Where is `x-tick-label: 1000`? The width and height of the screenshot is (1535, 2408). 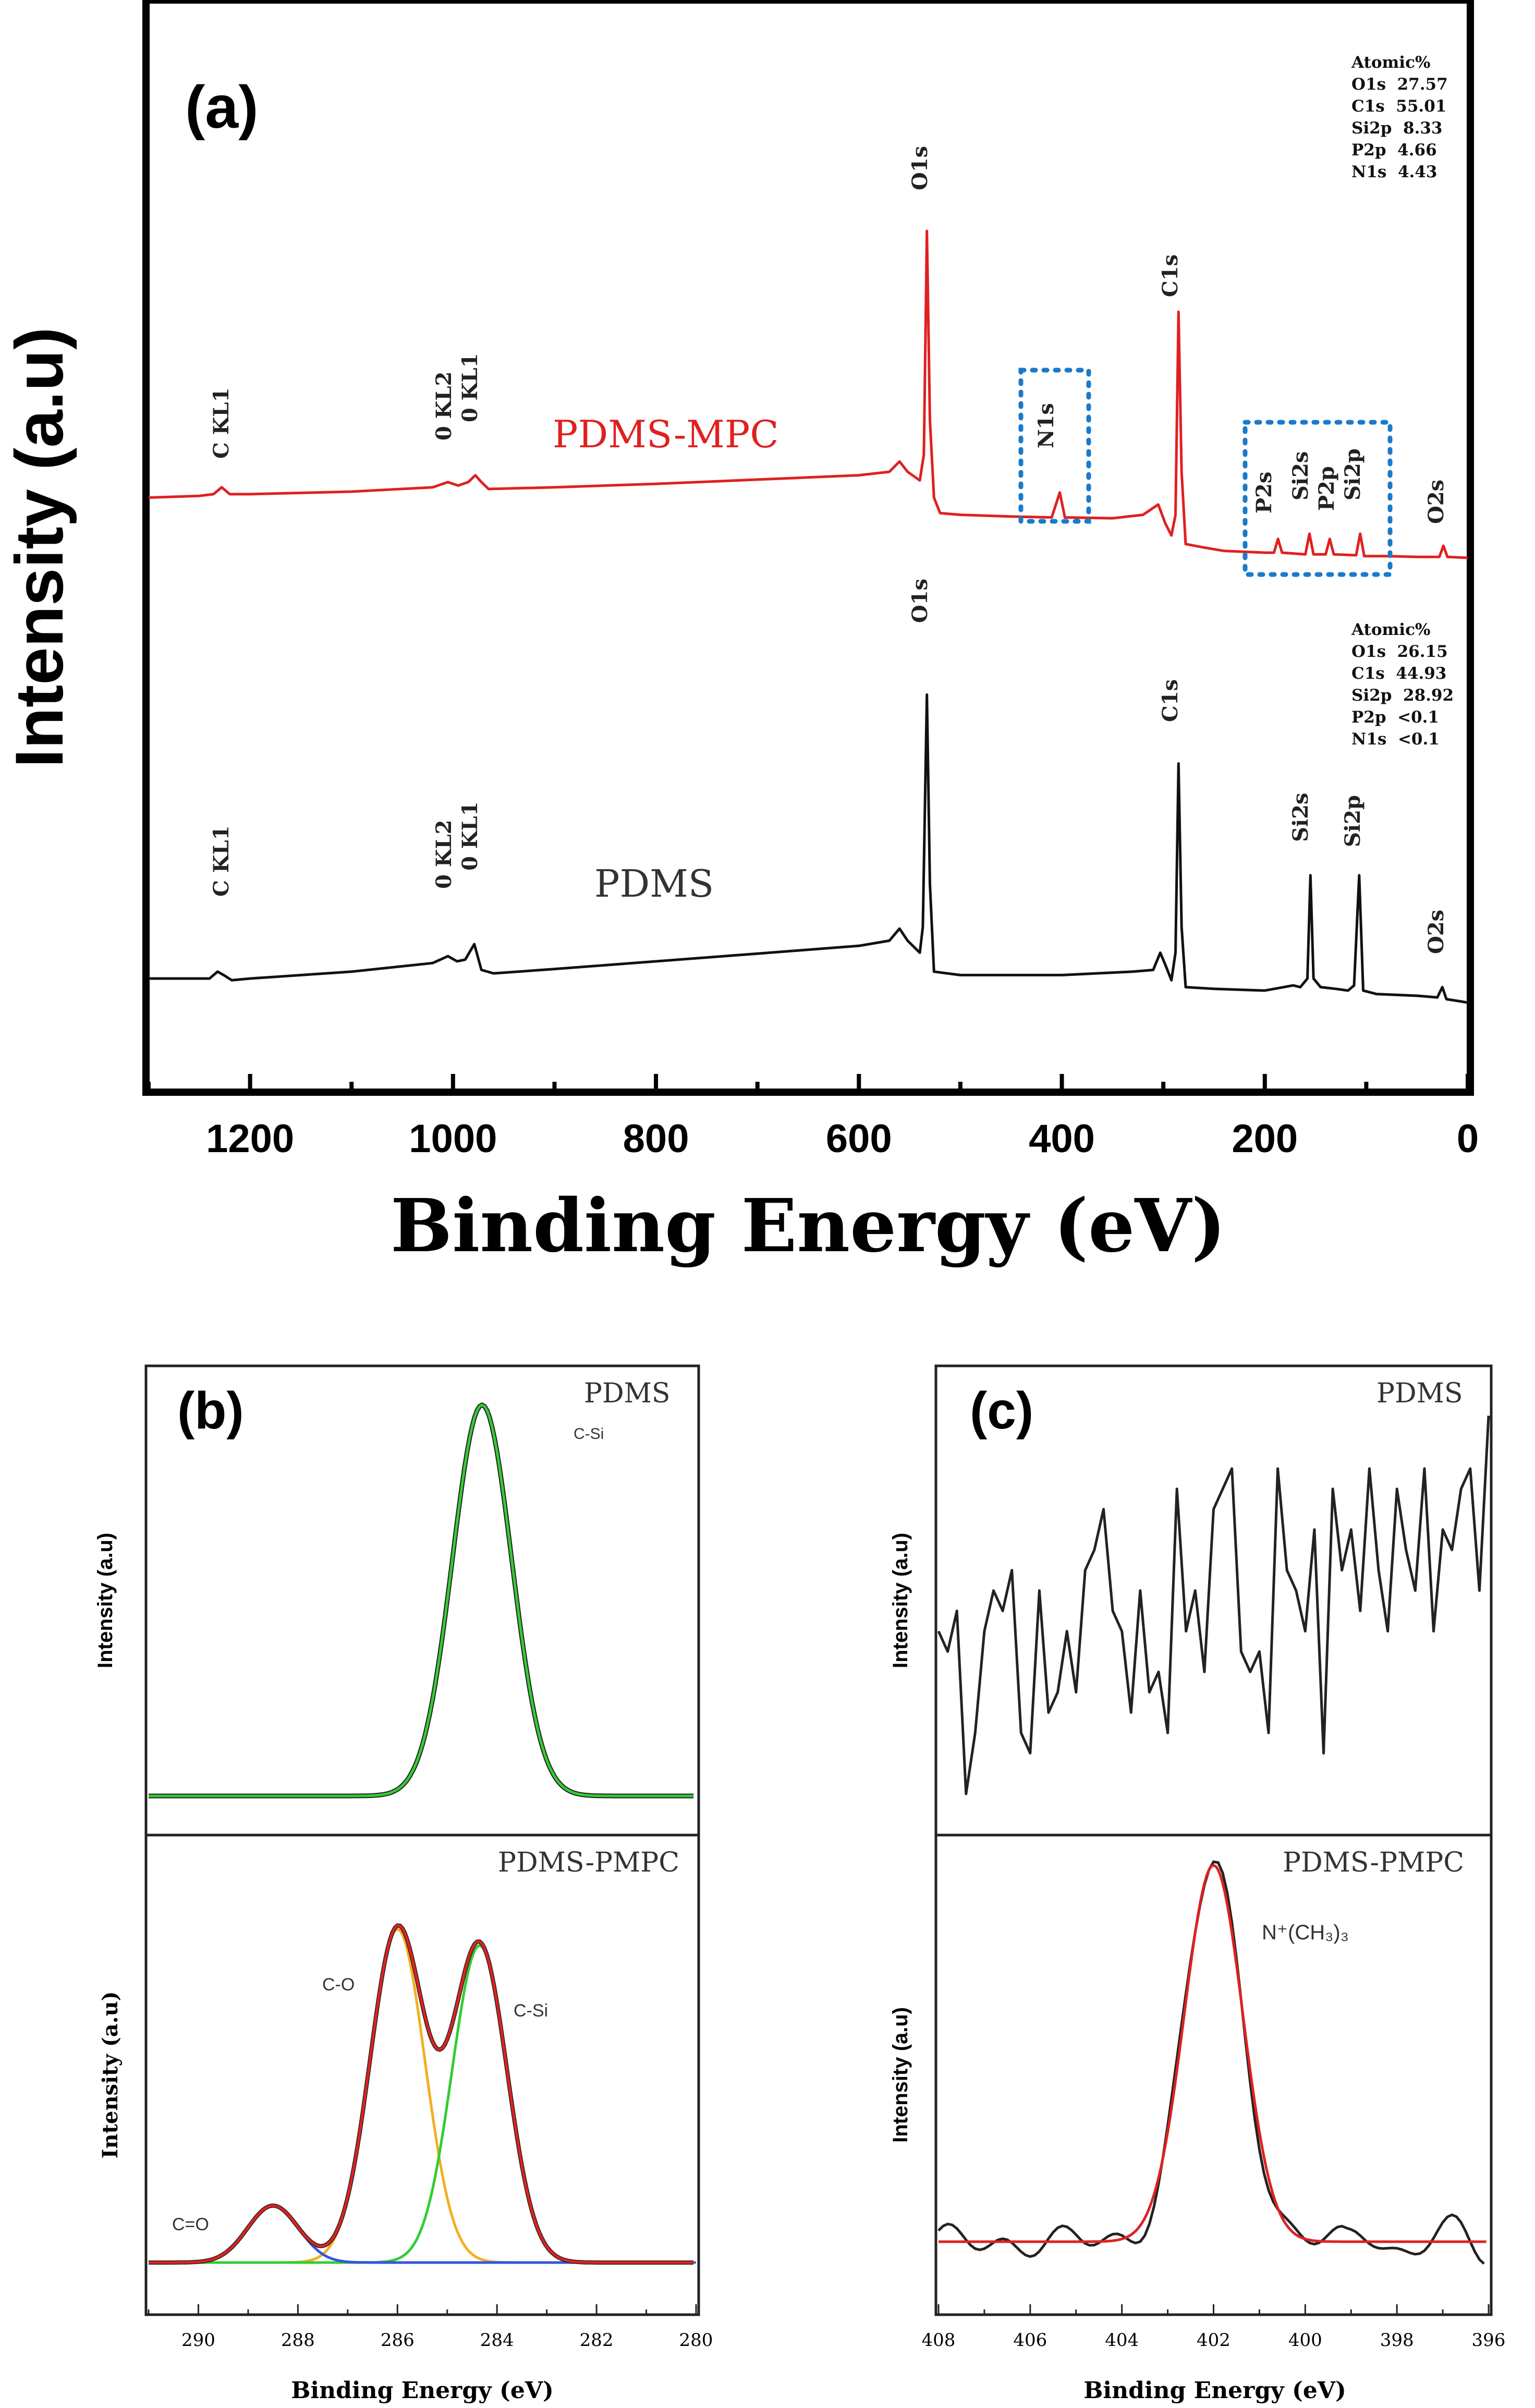
x-tick-label: 1000 is located at coordinates (453, 1139).